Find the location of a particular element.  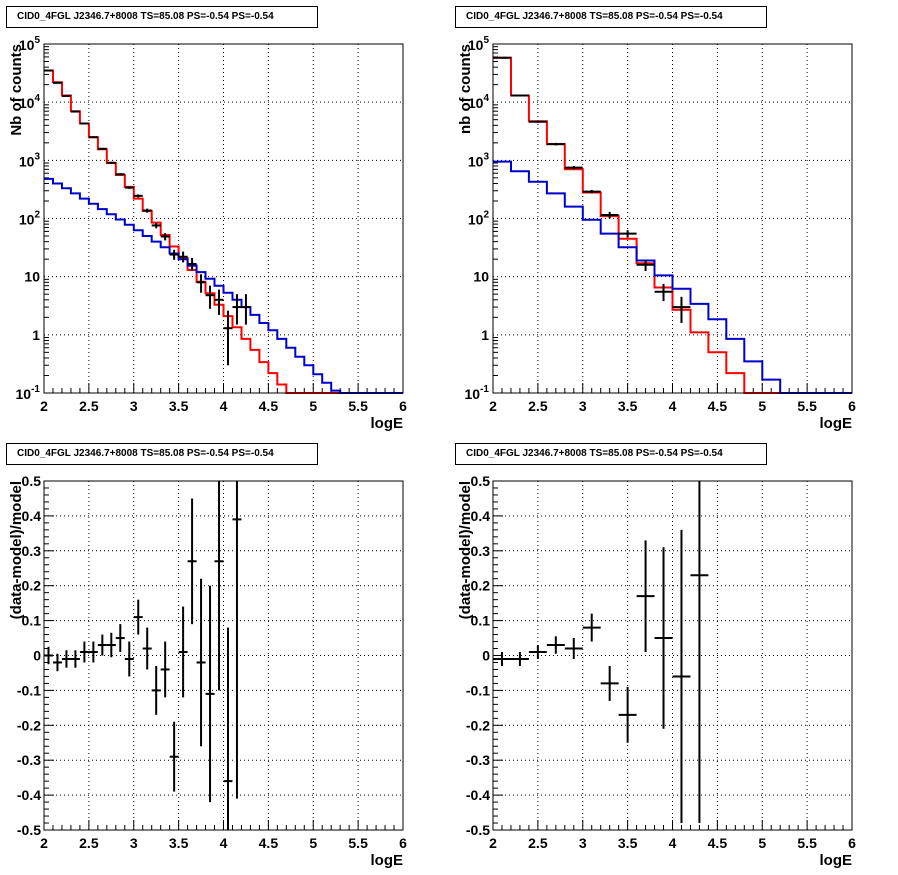

y-axis-title: nb of counts is located at coordinates (465, 89).